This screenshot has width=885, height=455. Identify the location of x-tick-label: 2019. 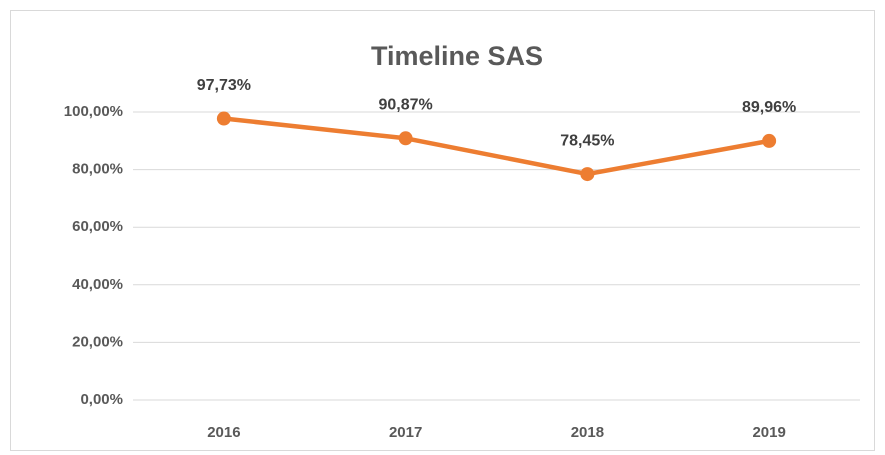
(768, 432).